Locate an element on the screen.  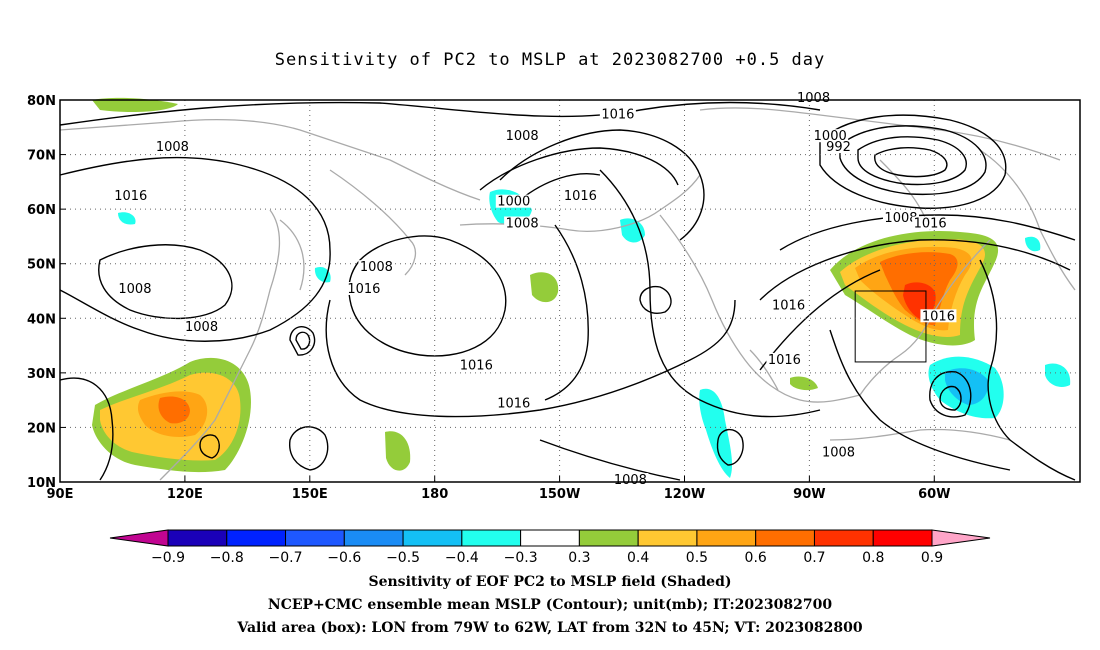
colorbar-label: −0.8 is located at coordinates (227, 558).